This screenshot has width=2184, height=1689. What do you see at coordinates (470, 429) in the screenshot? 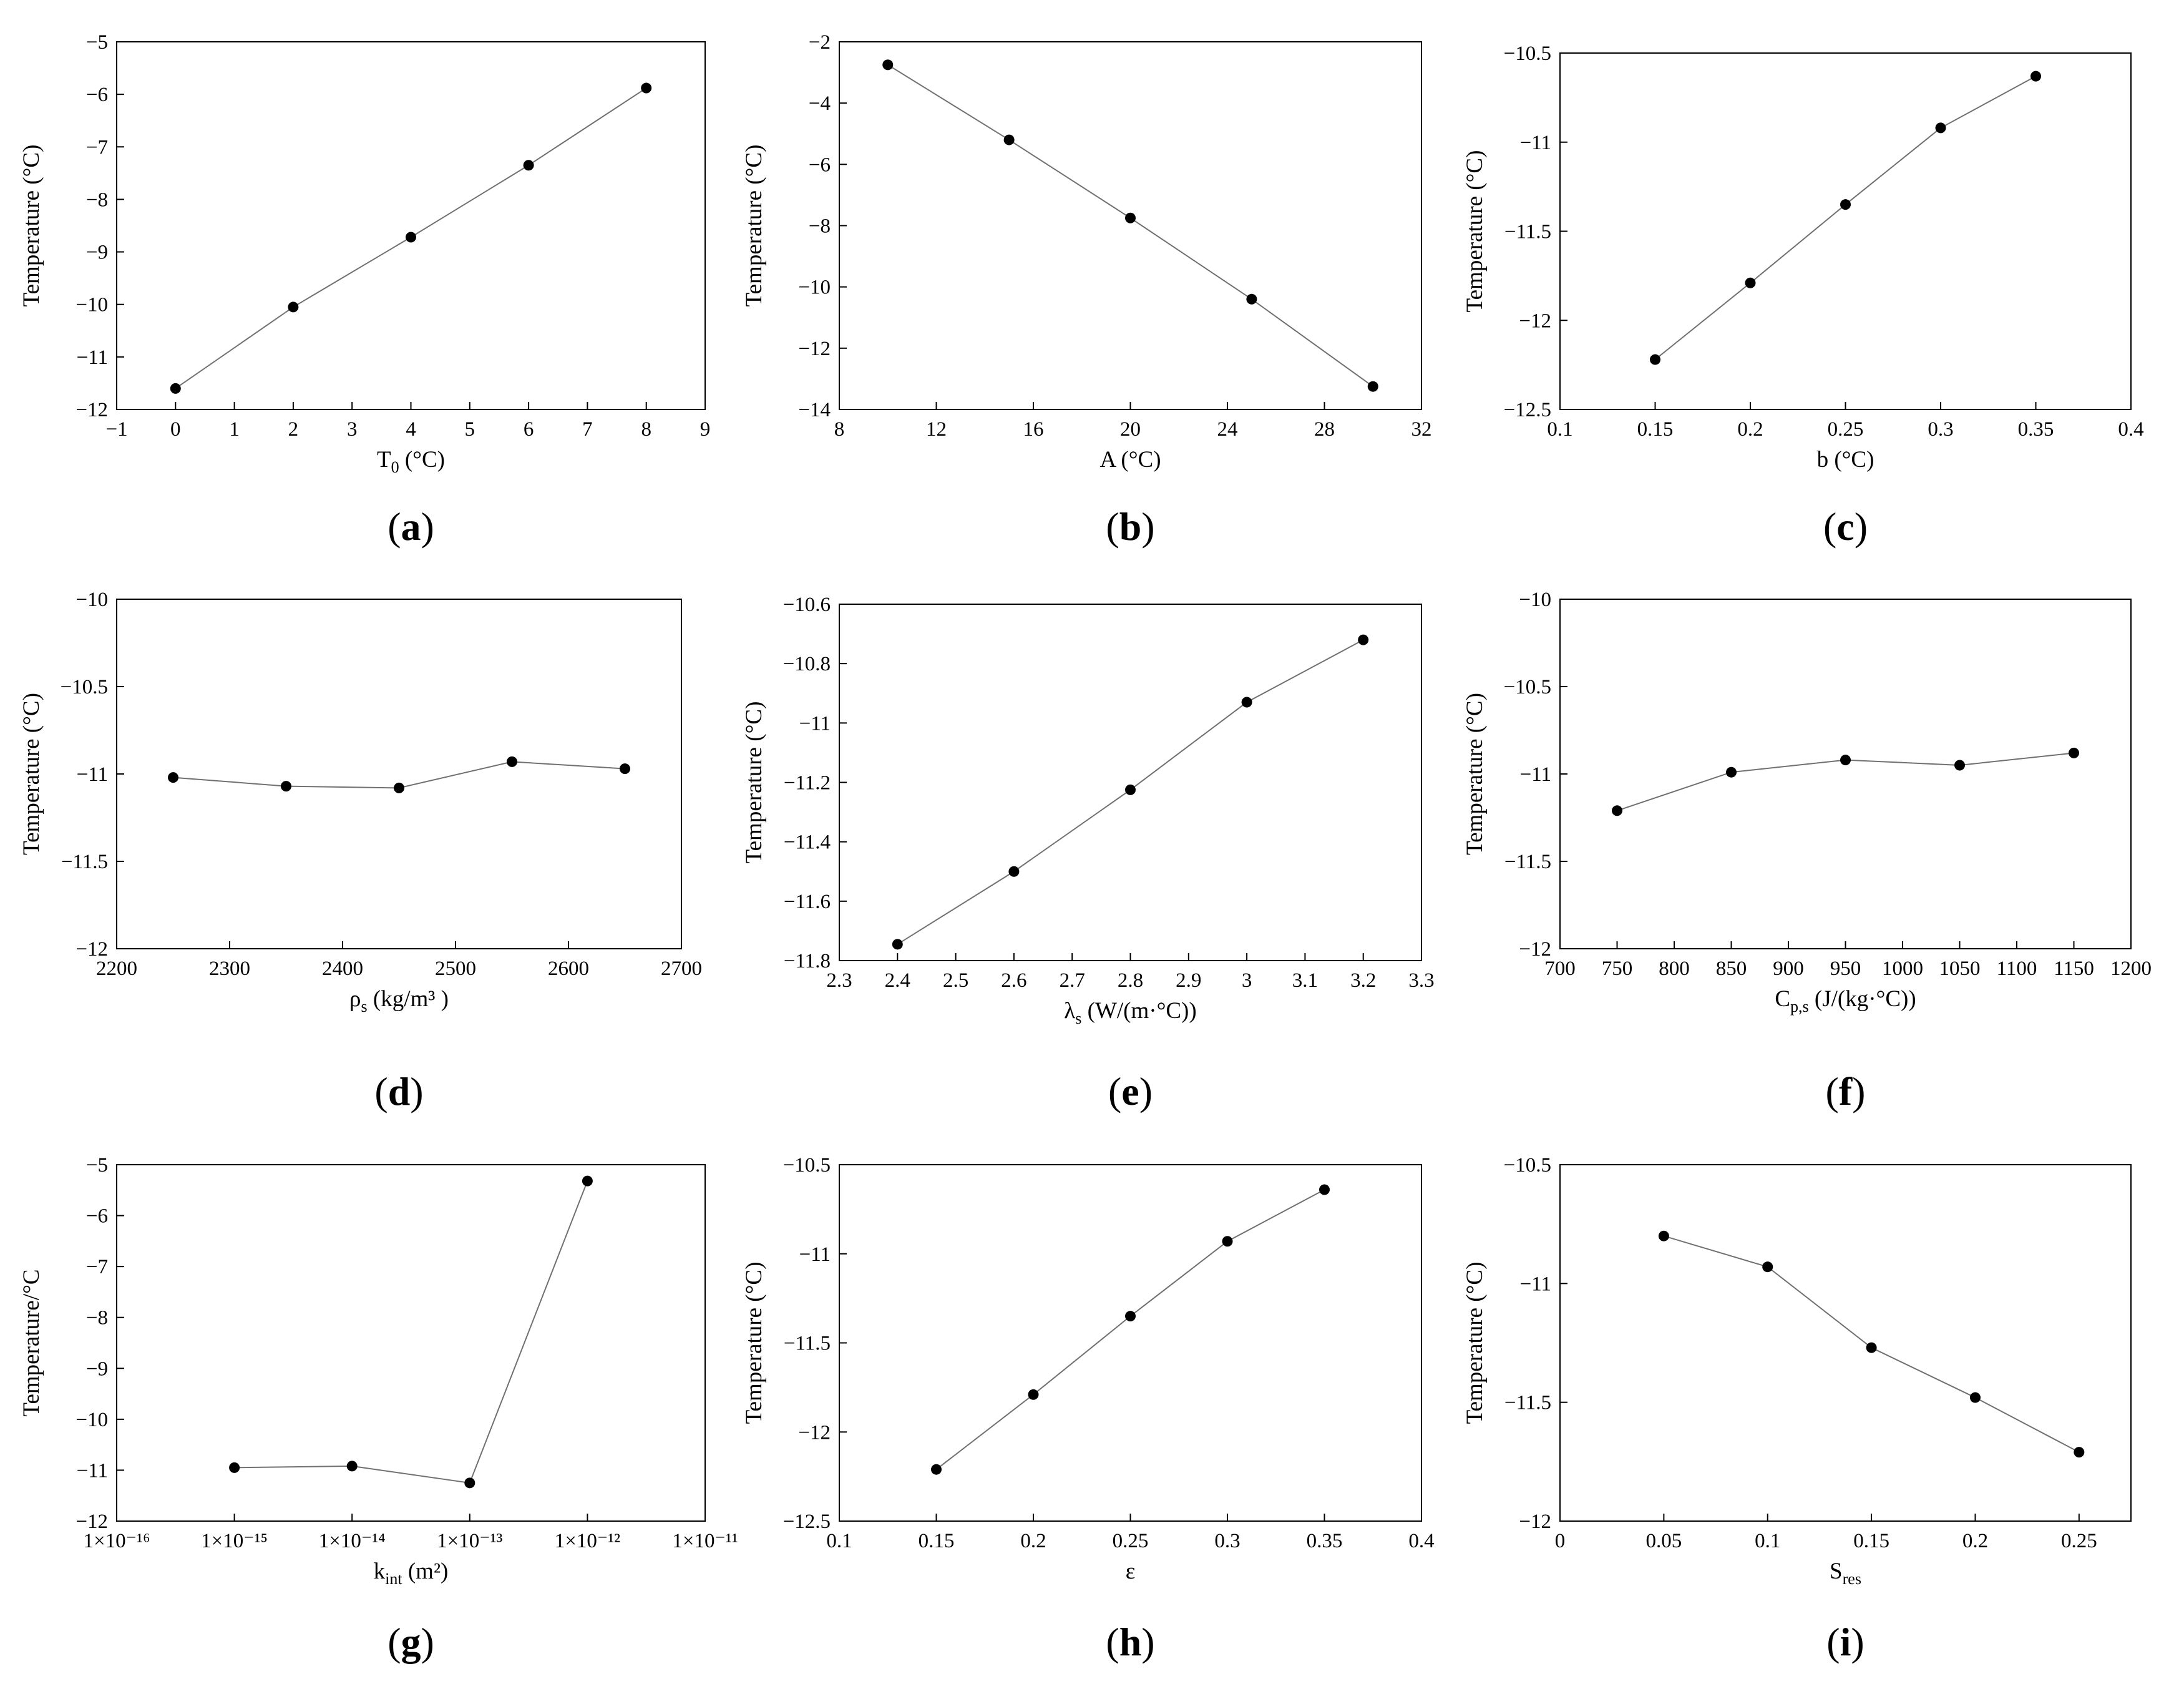
I see `x-tick-label: 5` at bounding box center [470, 429].